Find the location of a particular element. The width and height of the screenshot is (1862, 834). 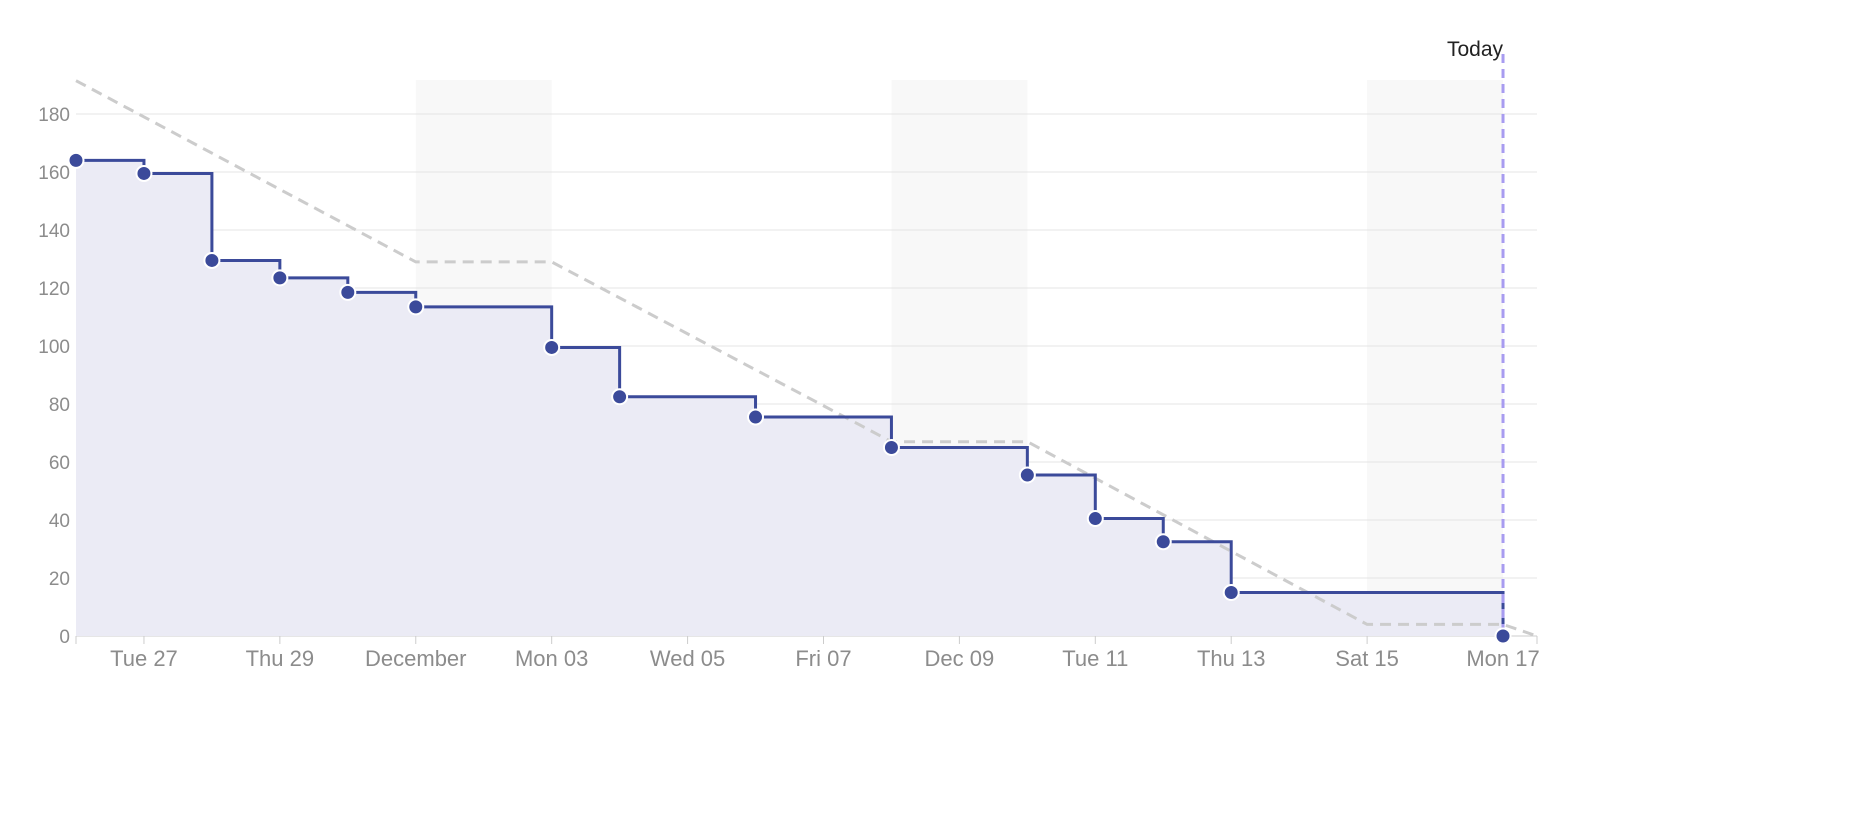

x-tick-label-9: Sat 15 is located at coordinates (1367, 658).